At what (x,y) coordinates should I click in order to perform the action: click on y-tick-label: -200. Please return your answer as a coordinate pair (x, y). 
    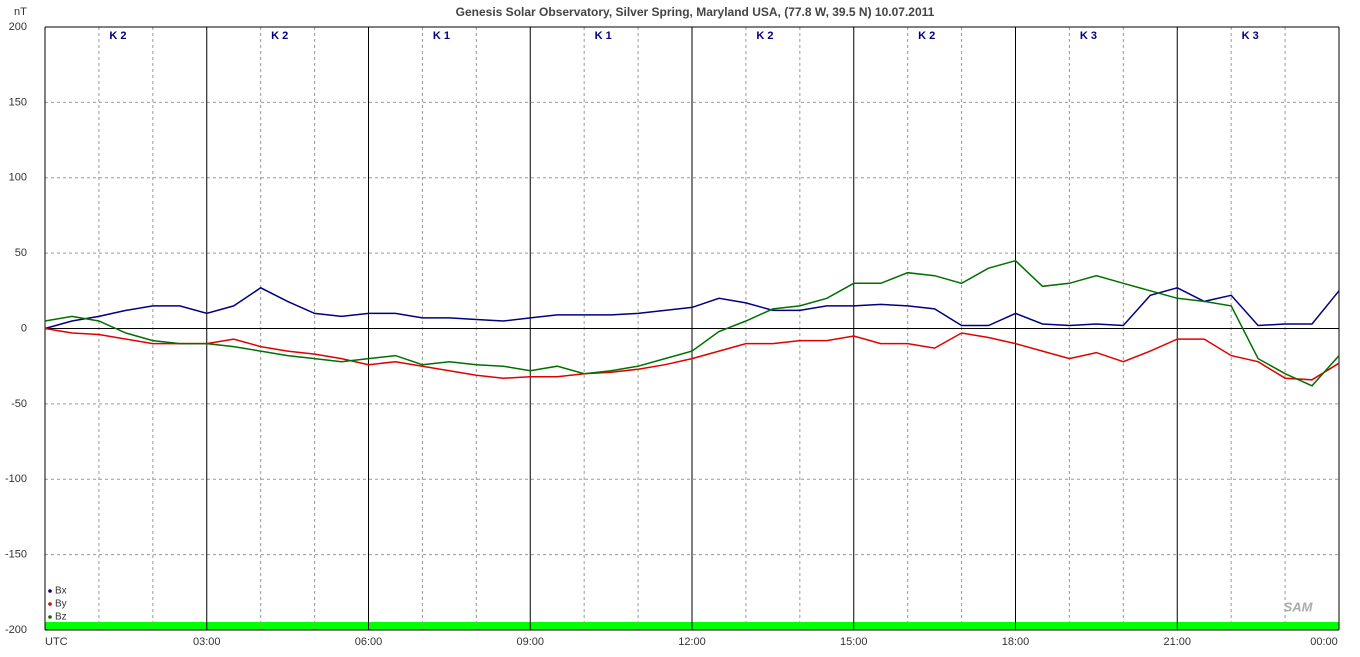
    Looking at the image, I should click on (16, 630).